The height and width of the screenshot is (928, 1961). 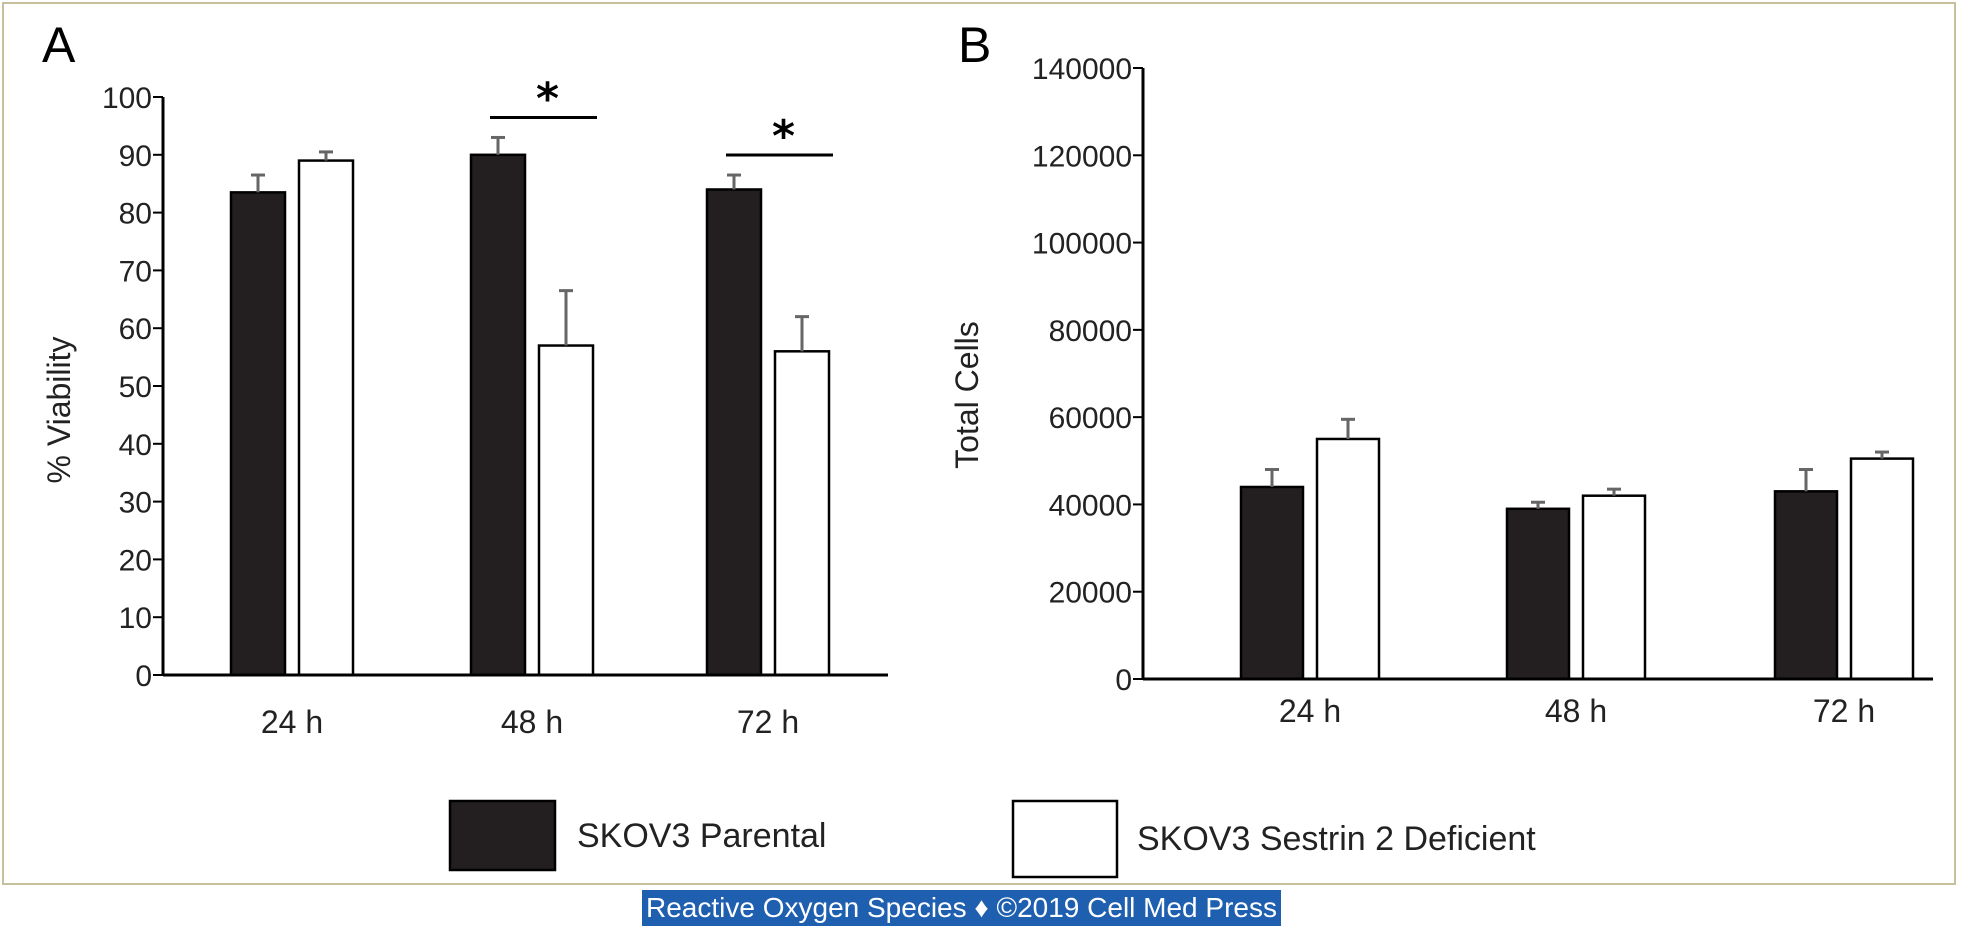 What do you see at coordinates (1090, 418) in the screenshot?
I see `y-tick-label: 60000` at bounding box center [1090, 418].